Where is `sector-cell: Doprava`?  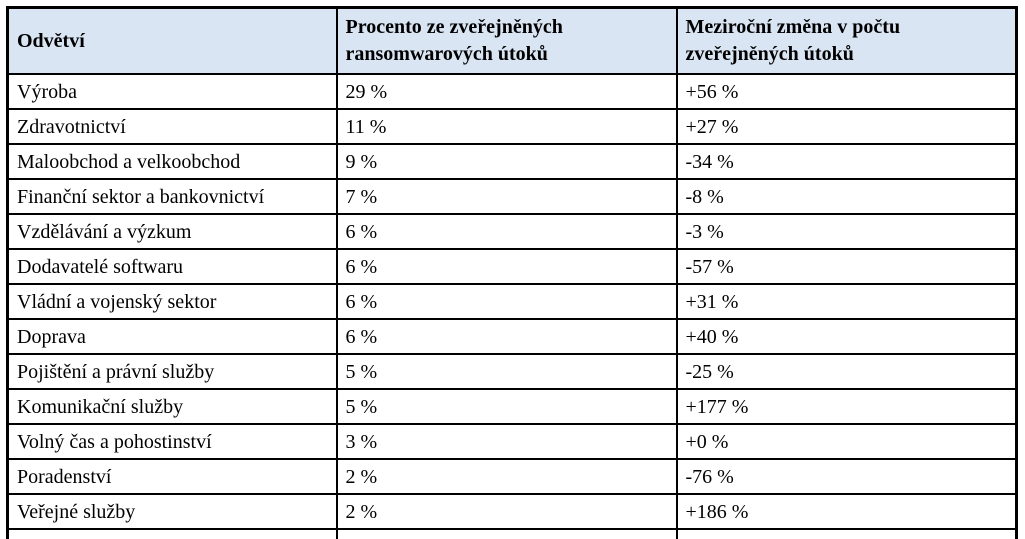
sector-cell: Doprava is located at coordinates (172, 336).